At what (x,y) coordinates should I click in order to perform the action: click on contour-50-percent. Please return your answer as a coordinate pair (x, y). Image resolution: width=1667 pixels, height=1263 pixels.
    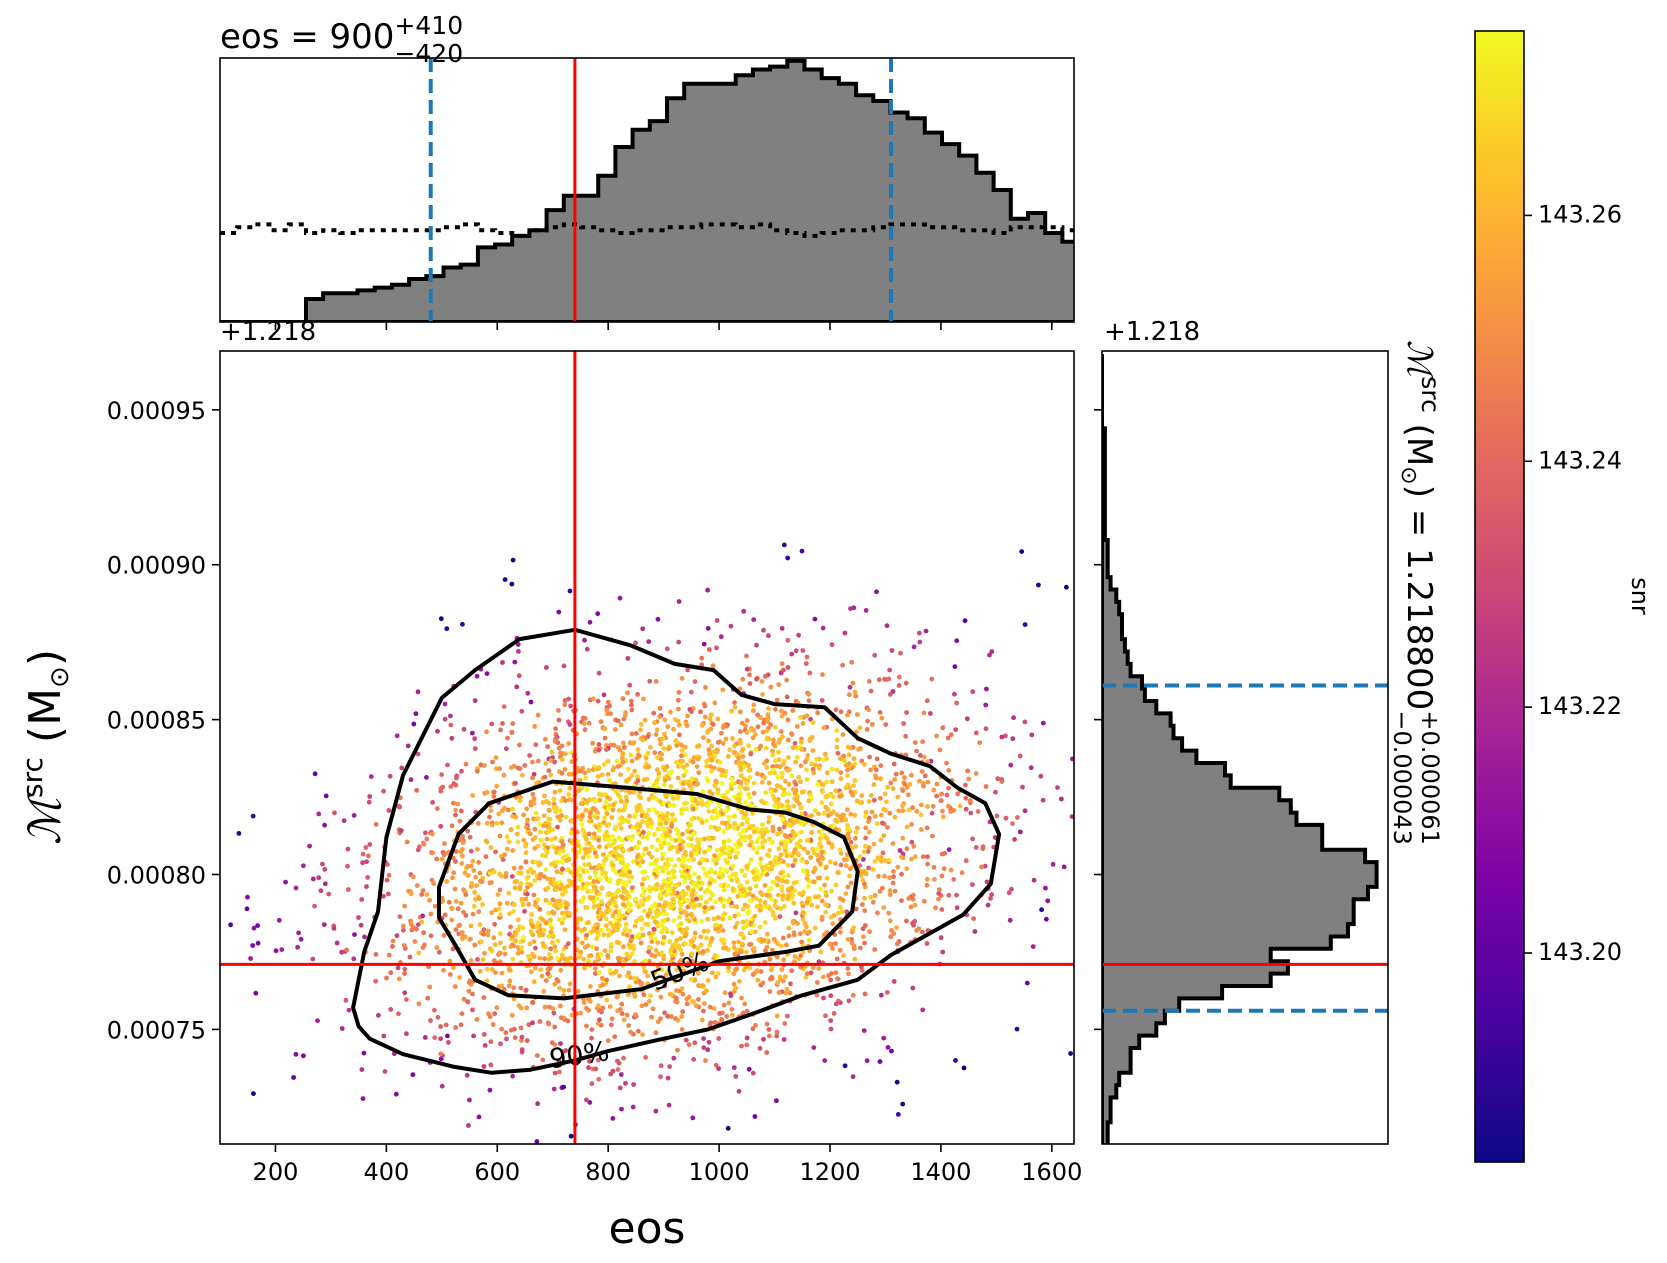
    Looking at the image, I should click on (648, 890).